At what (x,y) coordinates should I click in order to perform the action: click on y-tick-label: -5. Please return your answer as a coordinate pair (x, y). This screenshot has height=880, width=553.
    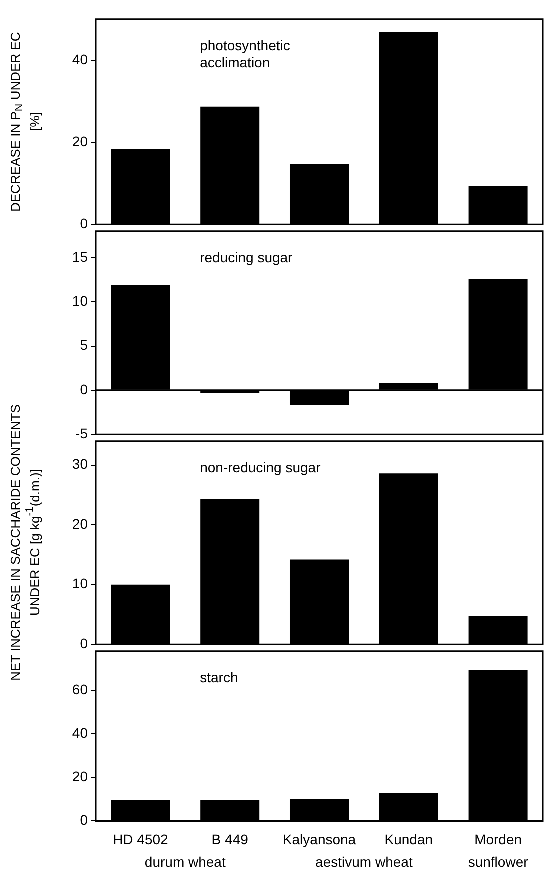
    Looking at the image, I should click on (82, 433).